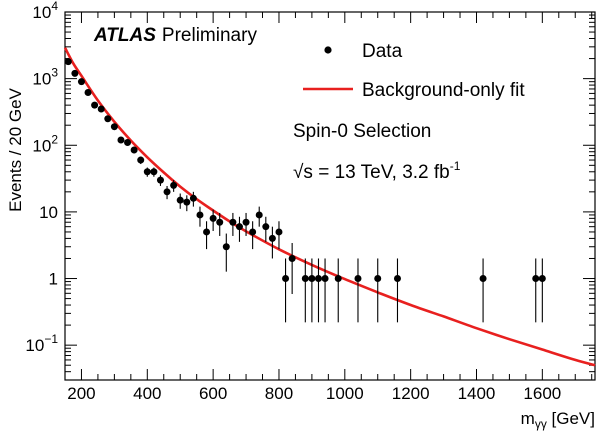  I want to click on legend-data-label: Data, so click(382, 51).